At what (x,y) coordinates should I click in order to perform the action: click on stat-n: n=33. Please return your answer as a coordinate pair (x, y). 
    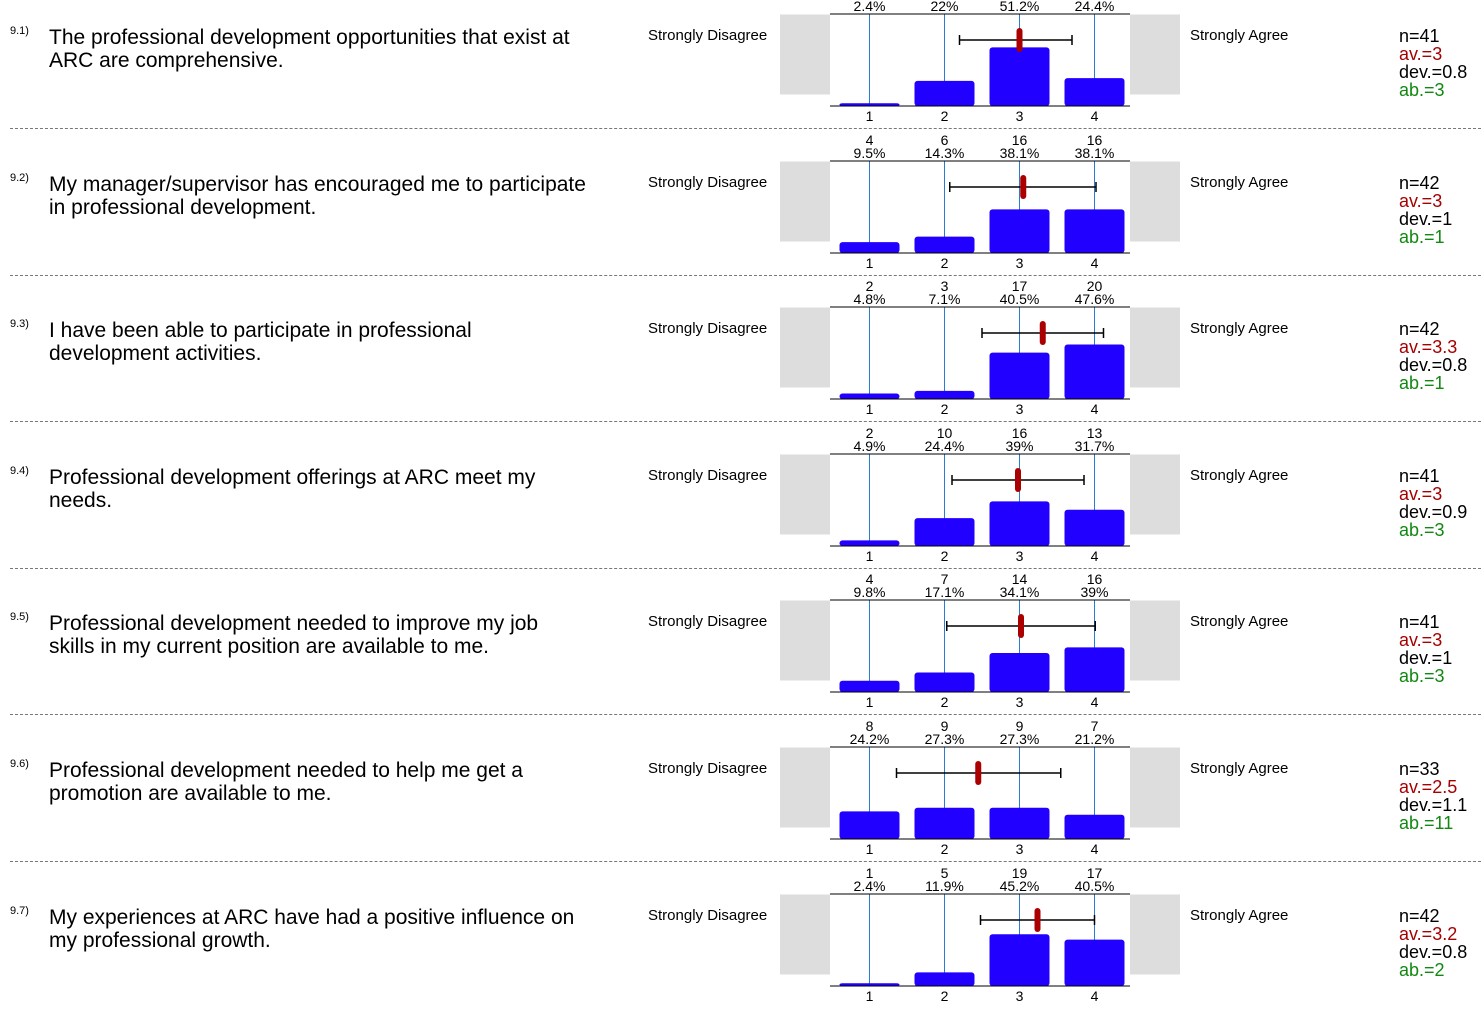
    Looking at the image, I should click on (1419, 769).